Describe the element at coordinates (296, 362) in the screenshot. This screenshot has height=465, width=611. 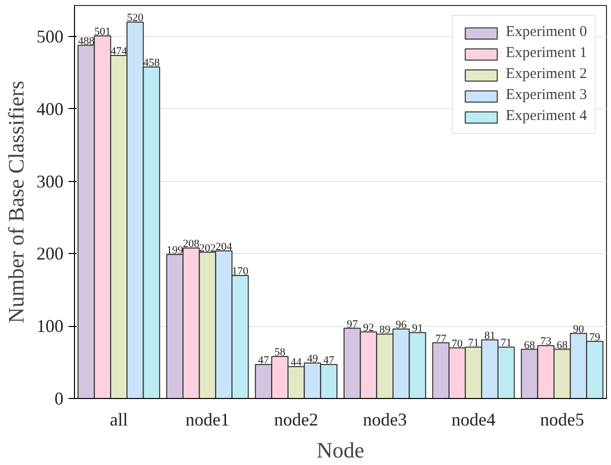
I see `data-label: 44` at that location.